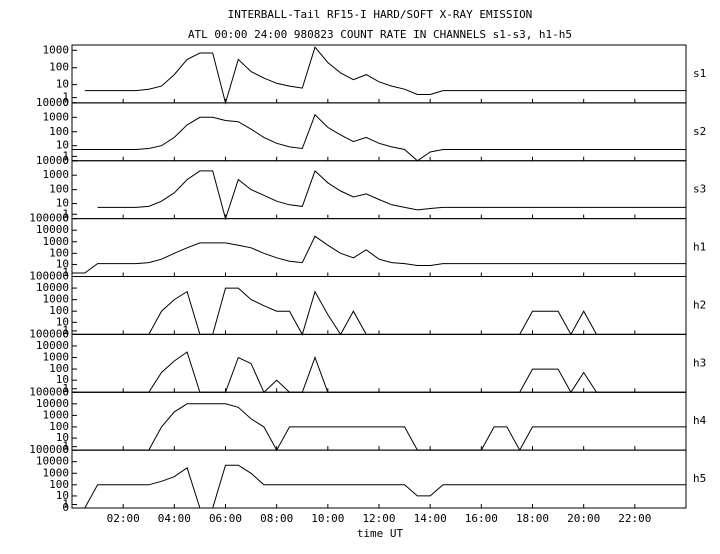 The height and width of the screenshot is (554, 720). I want to click on x-tick-label: 08:00, so click(276, 518).